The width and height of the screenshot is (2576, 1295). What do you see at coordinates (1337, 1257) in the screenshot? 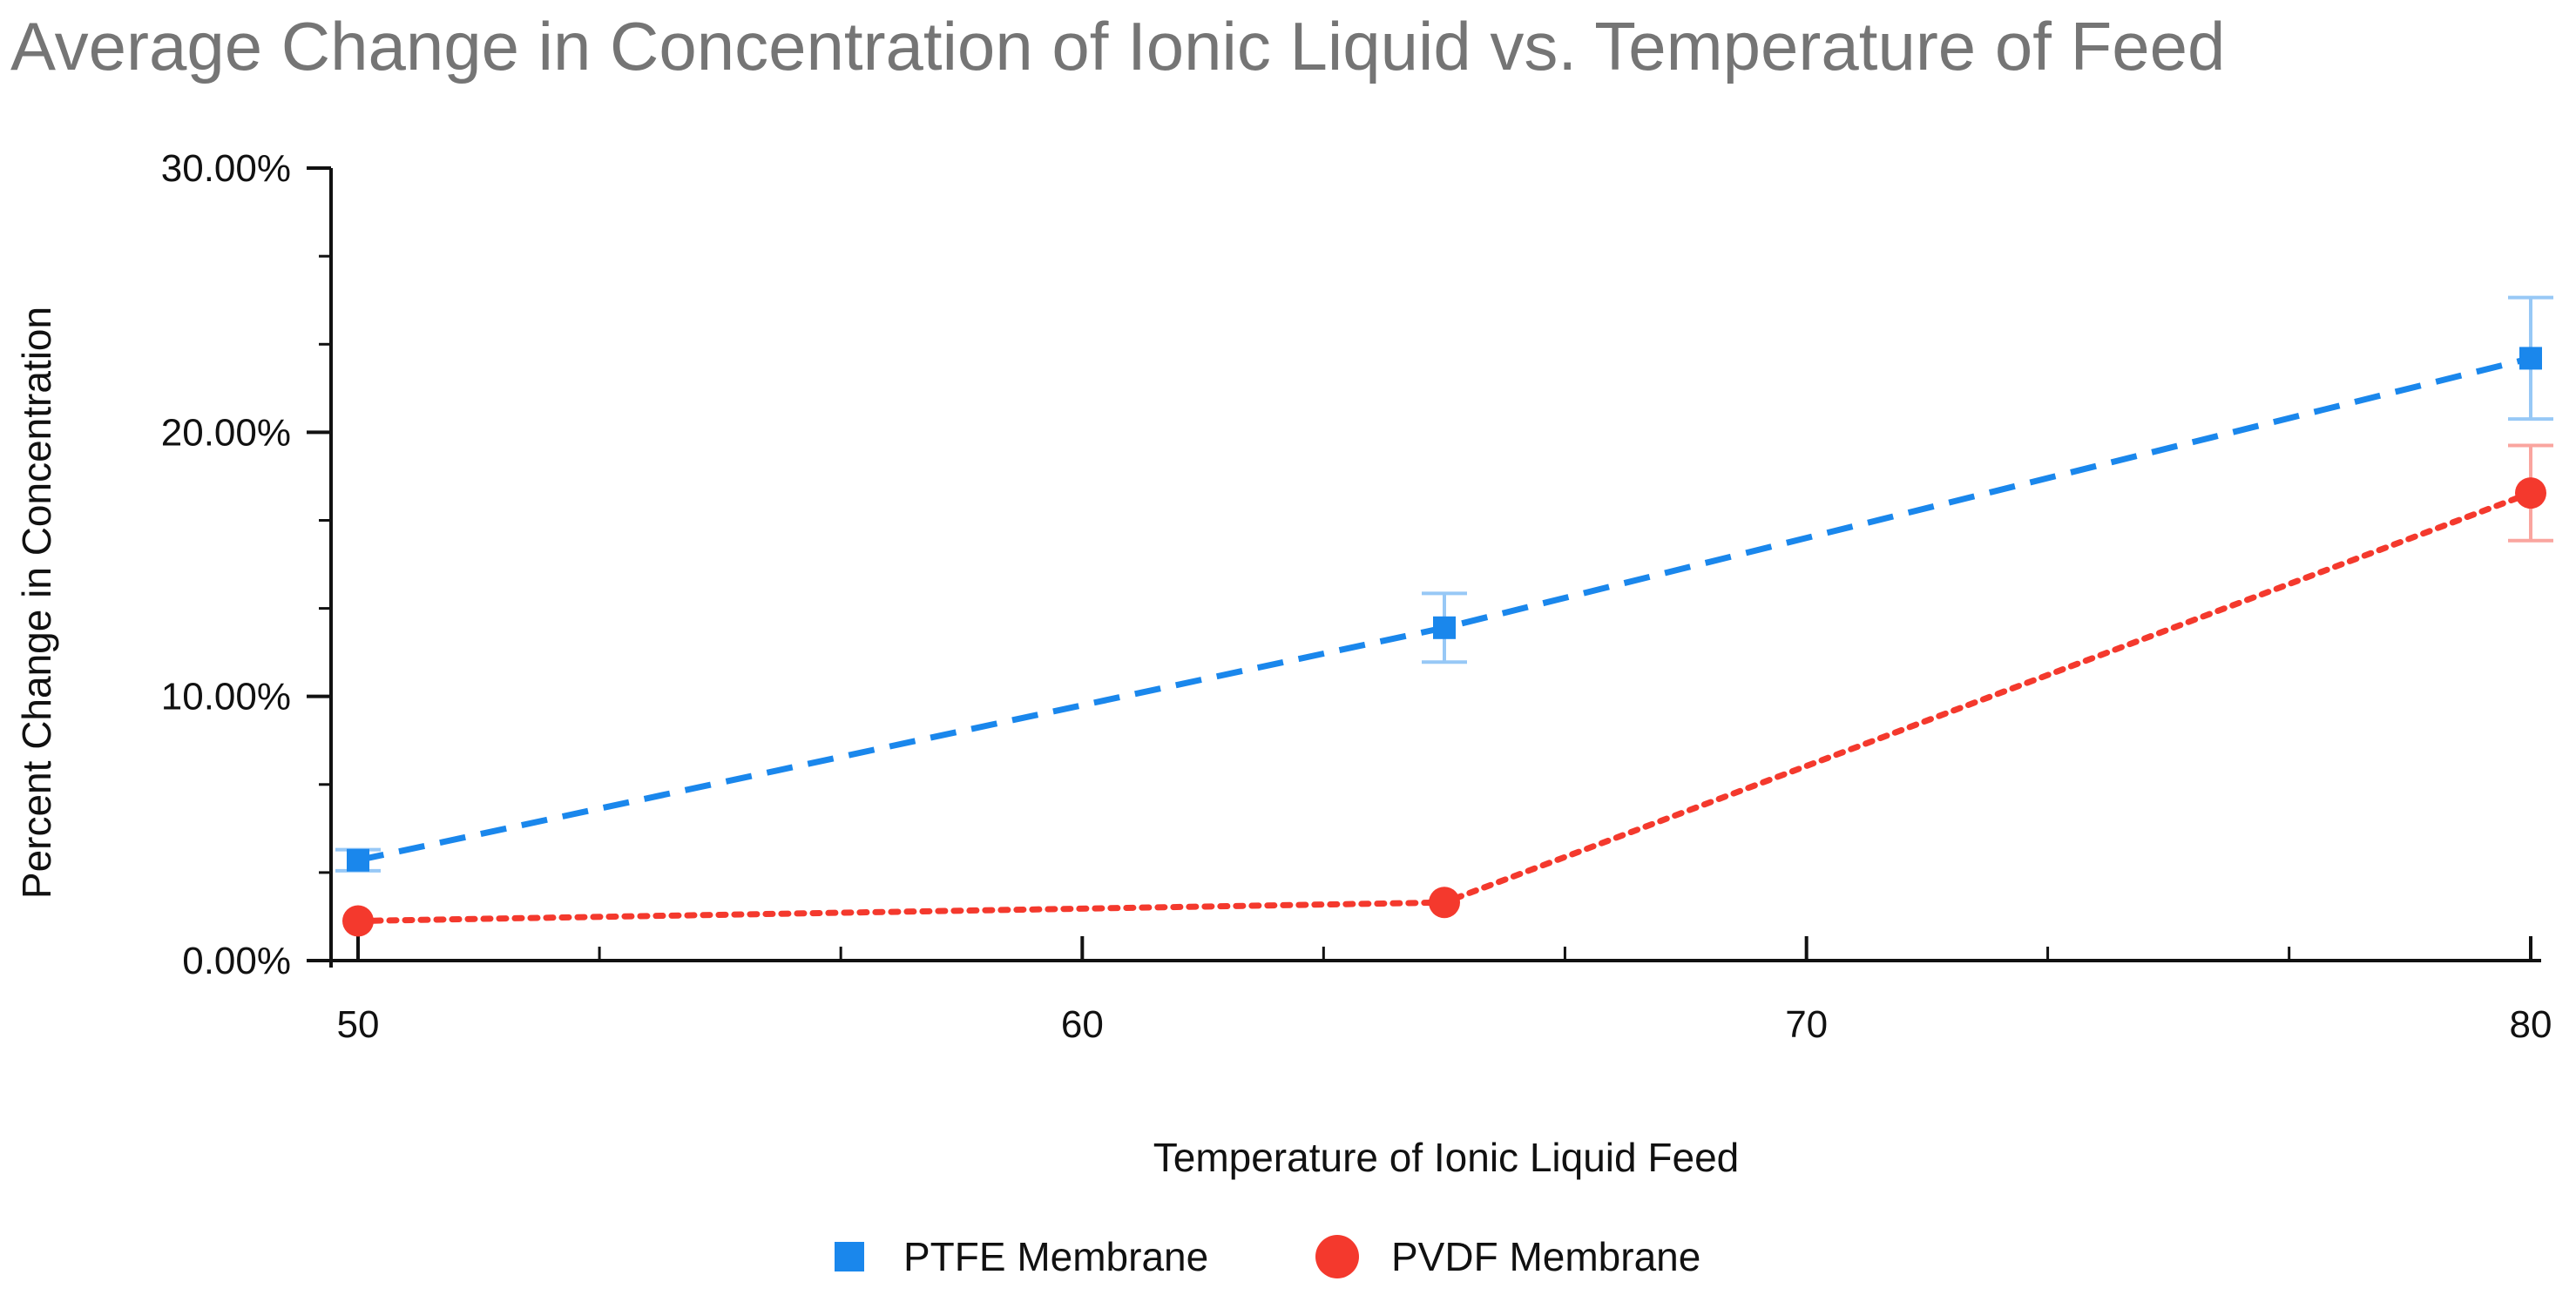
I see `legend-marker-circle` at bounding box center [1337, 1257].